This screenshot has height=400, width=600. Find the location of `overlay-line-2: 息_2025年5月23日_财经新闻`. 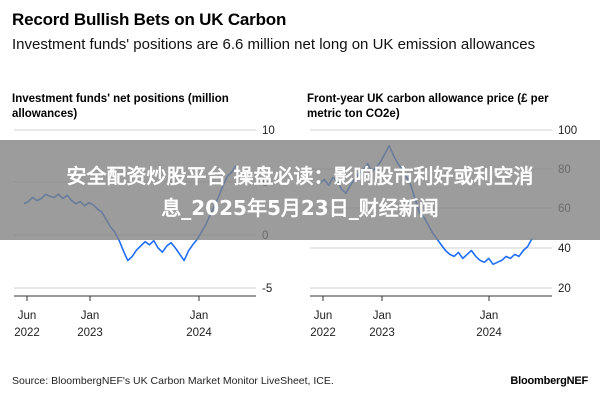

overlay-line-2: 息_2025年5月23日_财经新闻 is located at coordinates (300, 208).